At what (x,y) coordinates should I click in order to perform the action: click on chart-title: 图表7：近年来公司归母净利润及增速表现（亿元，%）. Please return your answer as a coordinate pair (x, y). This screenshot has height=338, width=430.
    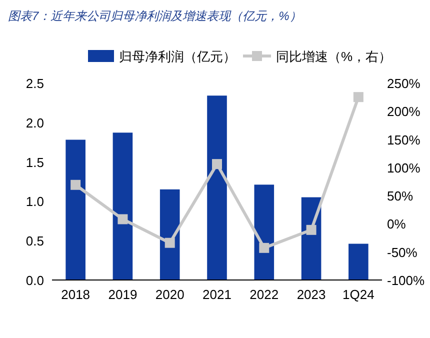
    Looking at the image, I should click on (155, 16).